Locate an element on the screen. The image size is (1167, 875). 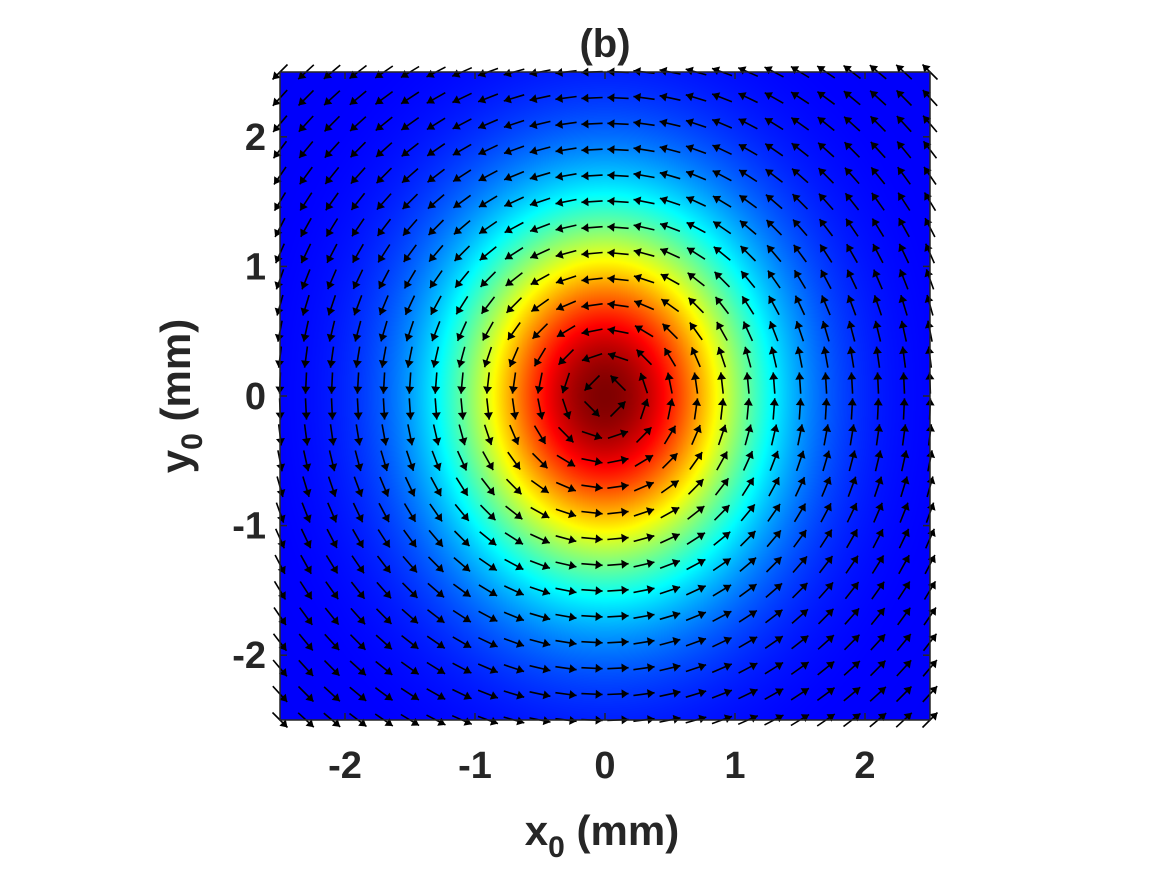
y-axis-label-main: y is located at coordinates (175, 461).